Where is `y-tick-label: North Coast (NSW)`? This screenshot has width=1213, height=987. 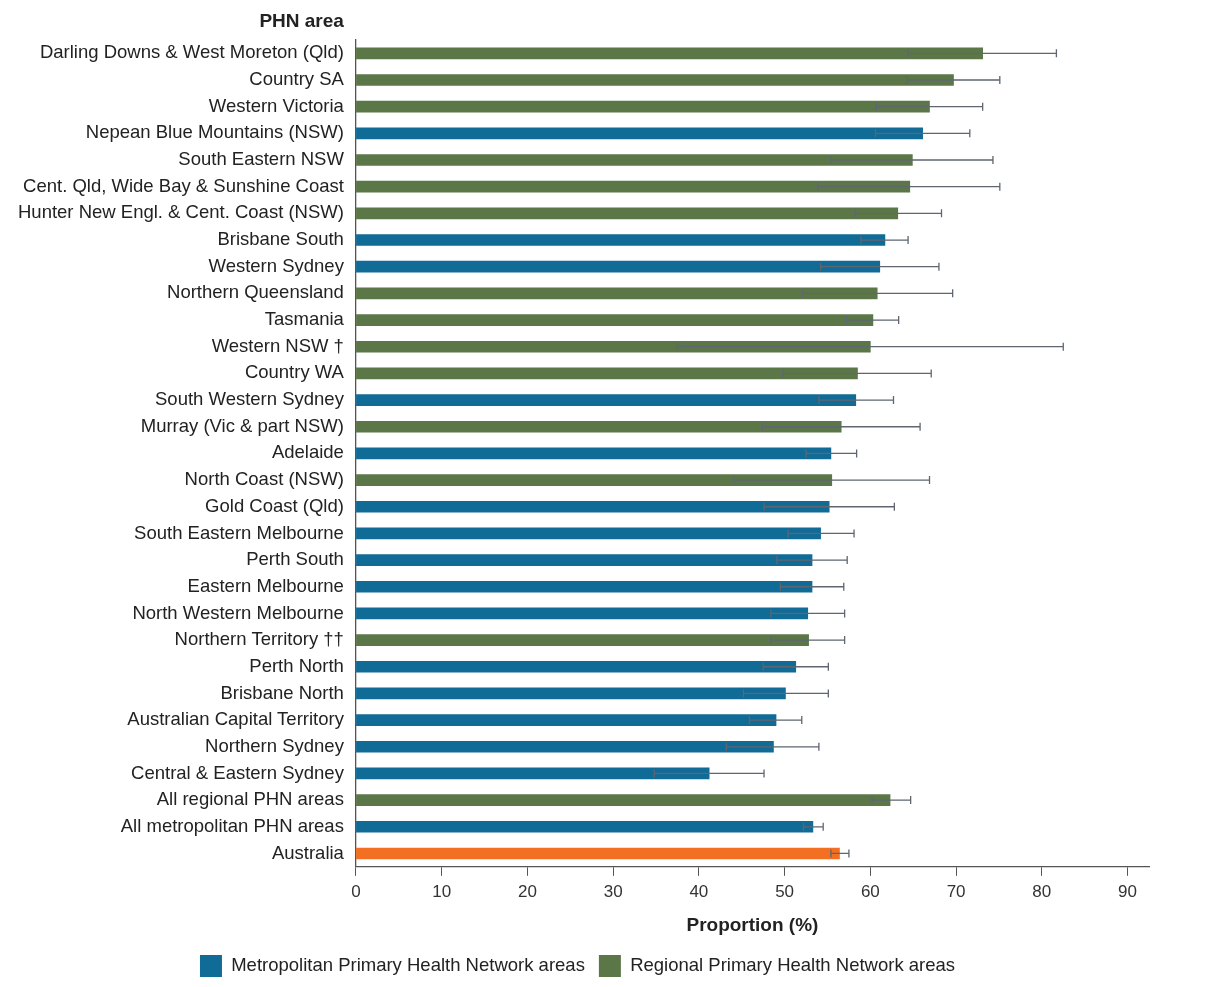
y-tick-label: North Coast (NSW) is located at coordinates (264, 479).